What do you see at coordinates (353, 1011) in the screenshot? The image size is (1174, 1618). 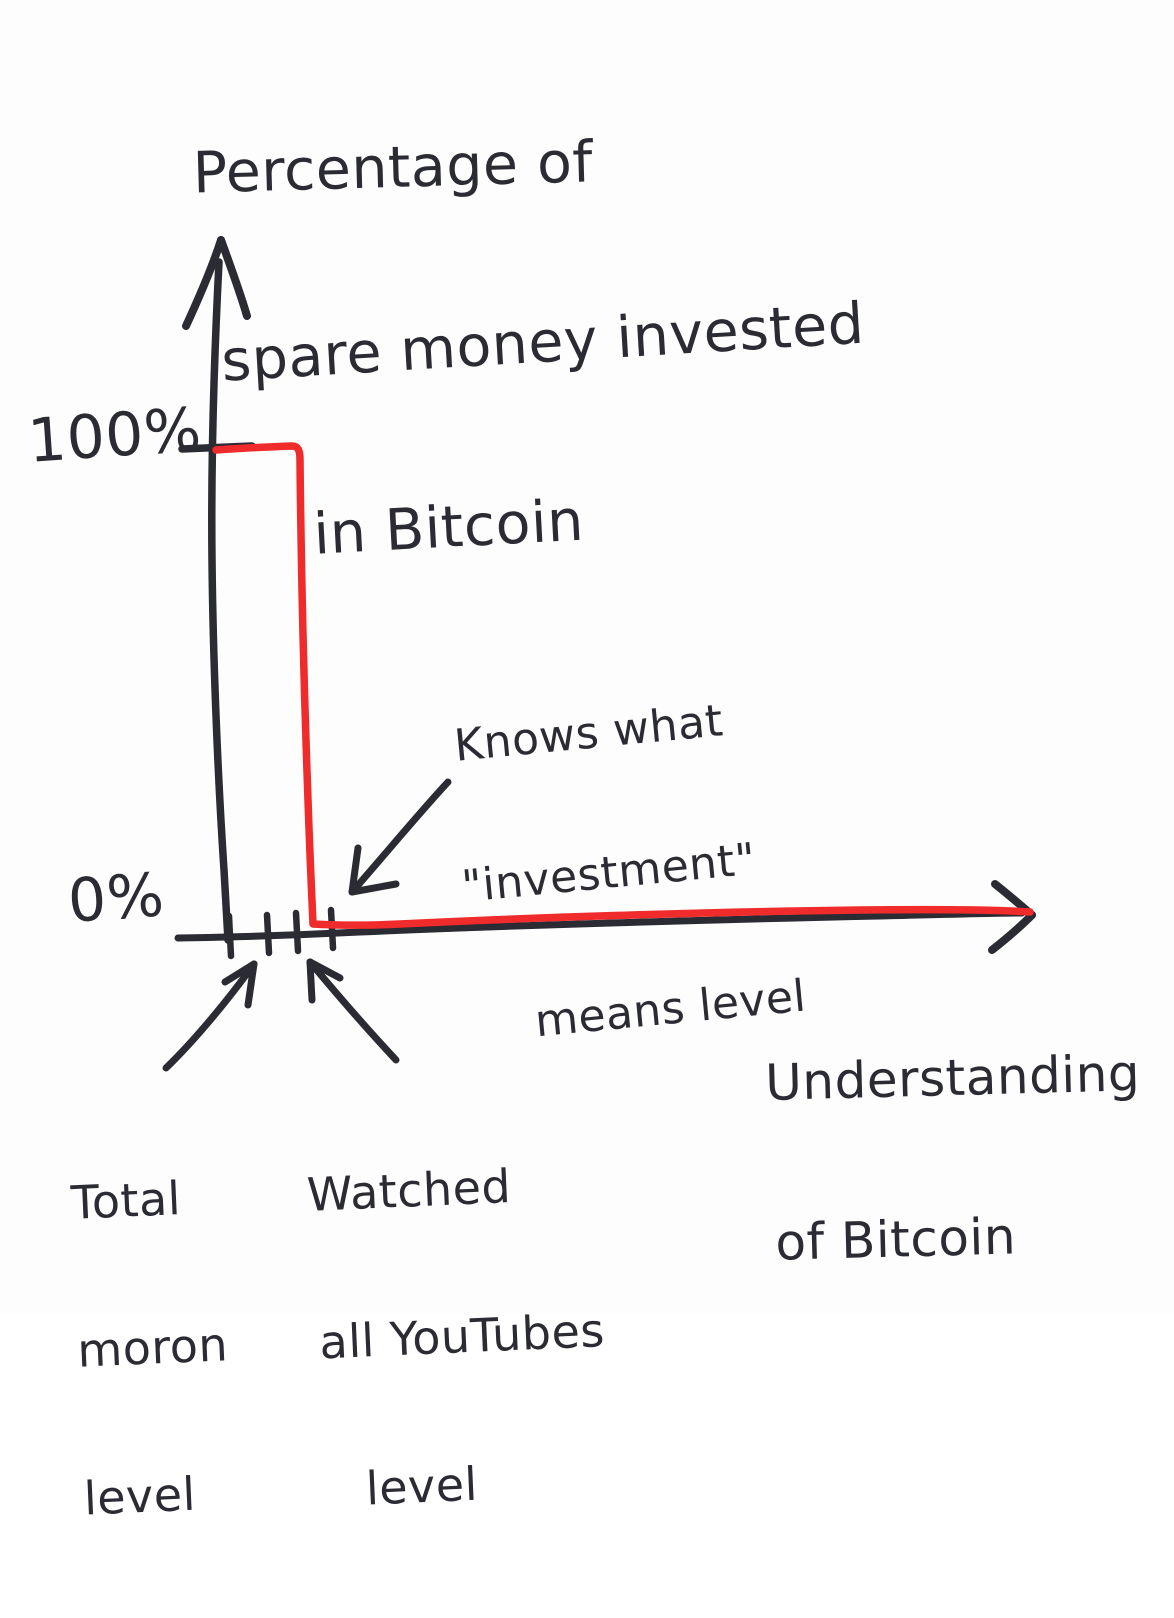 I see `watched-youtubes-arrow-icon` at bounding box center [353, 1011].